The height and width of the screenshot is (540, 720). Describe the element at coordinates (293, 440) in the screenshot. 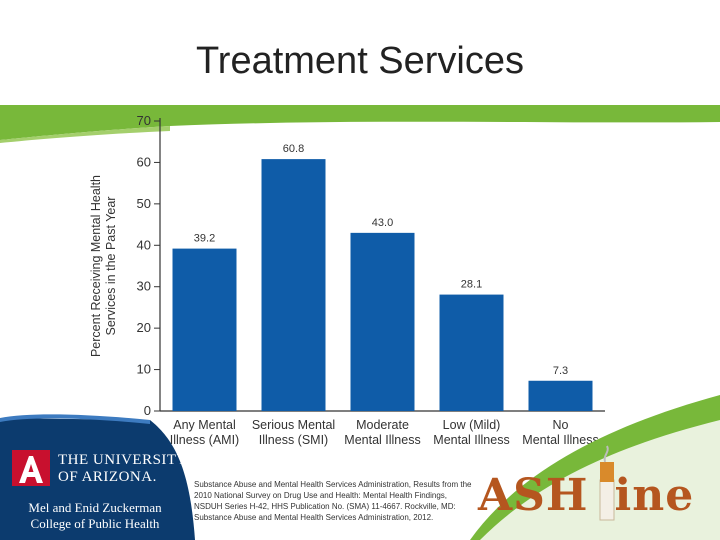

I see `category-label: Illness (SMI)` at that location.